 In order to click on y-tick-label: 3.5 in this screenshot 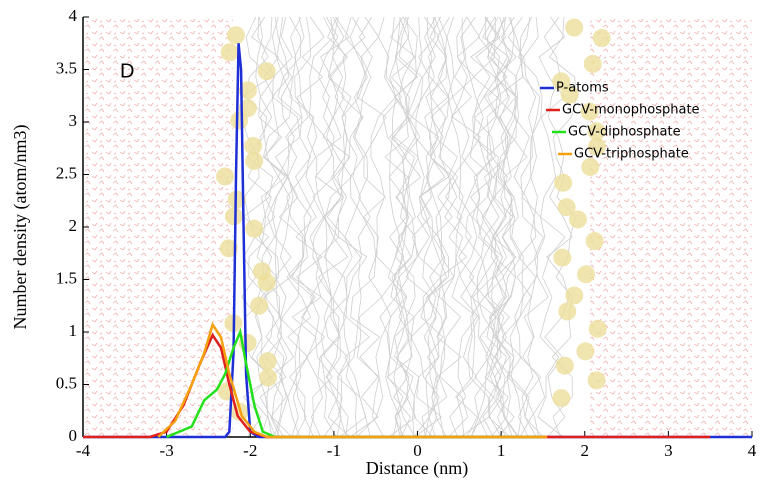, I will do `click(66, 67)`.